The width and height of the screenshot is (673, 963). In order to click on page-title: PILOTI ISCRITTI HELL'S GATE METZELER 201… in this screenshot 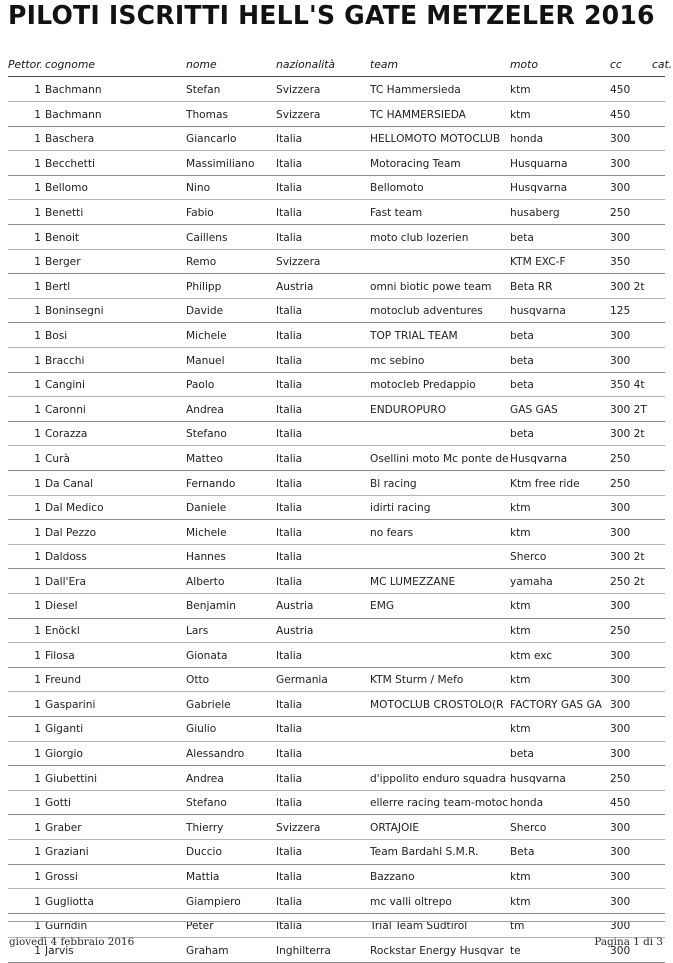, I will do `click(331, 16)`.